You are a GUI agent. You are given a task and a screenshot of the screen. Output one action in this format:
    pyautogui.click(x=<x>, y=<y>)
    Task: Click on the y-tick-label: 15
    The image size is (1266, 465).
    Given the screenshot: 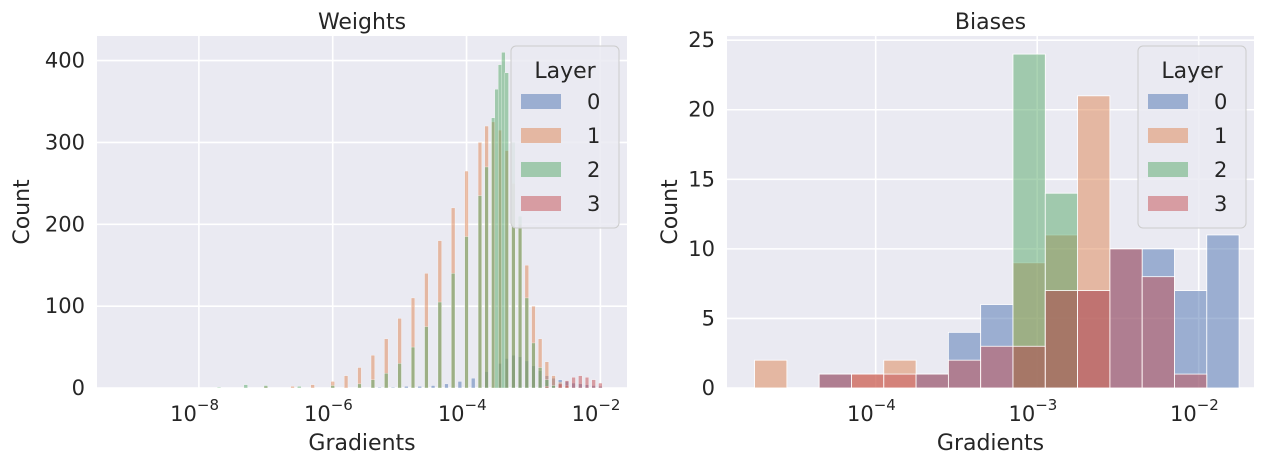 What is the action you would take?
    pyautogui.click(x=701, y=179)
    